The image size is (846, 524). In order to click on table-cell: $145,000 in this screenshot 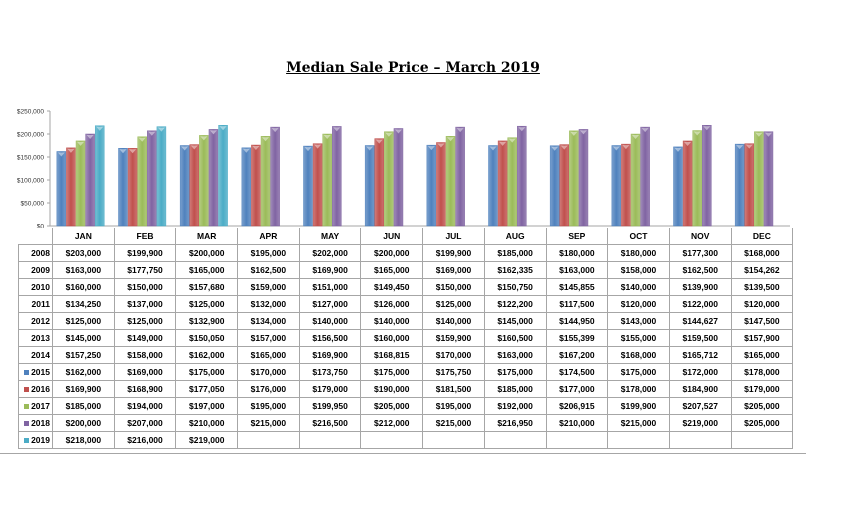, I will do `click(83, 338)`.